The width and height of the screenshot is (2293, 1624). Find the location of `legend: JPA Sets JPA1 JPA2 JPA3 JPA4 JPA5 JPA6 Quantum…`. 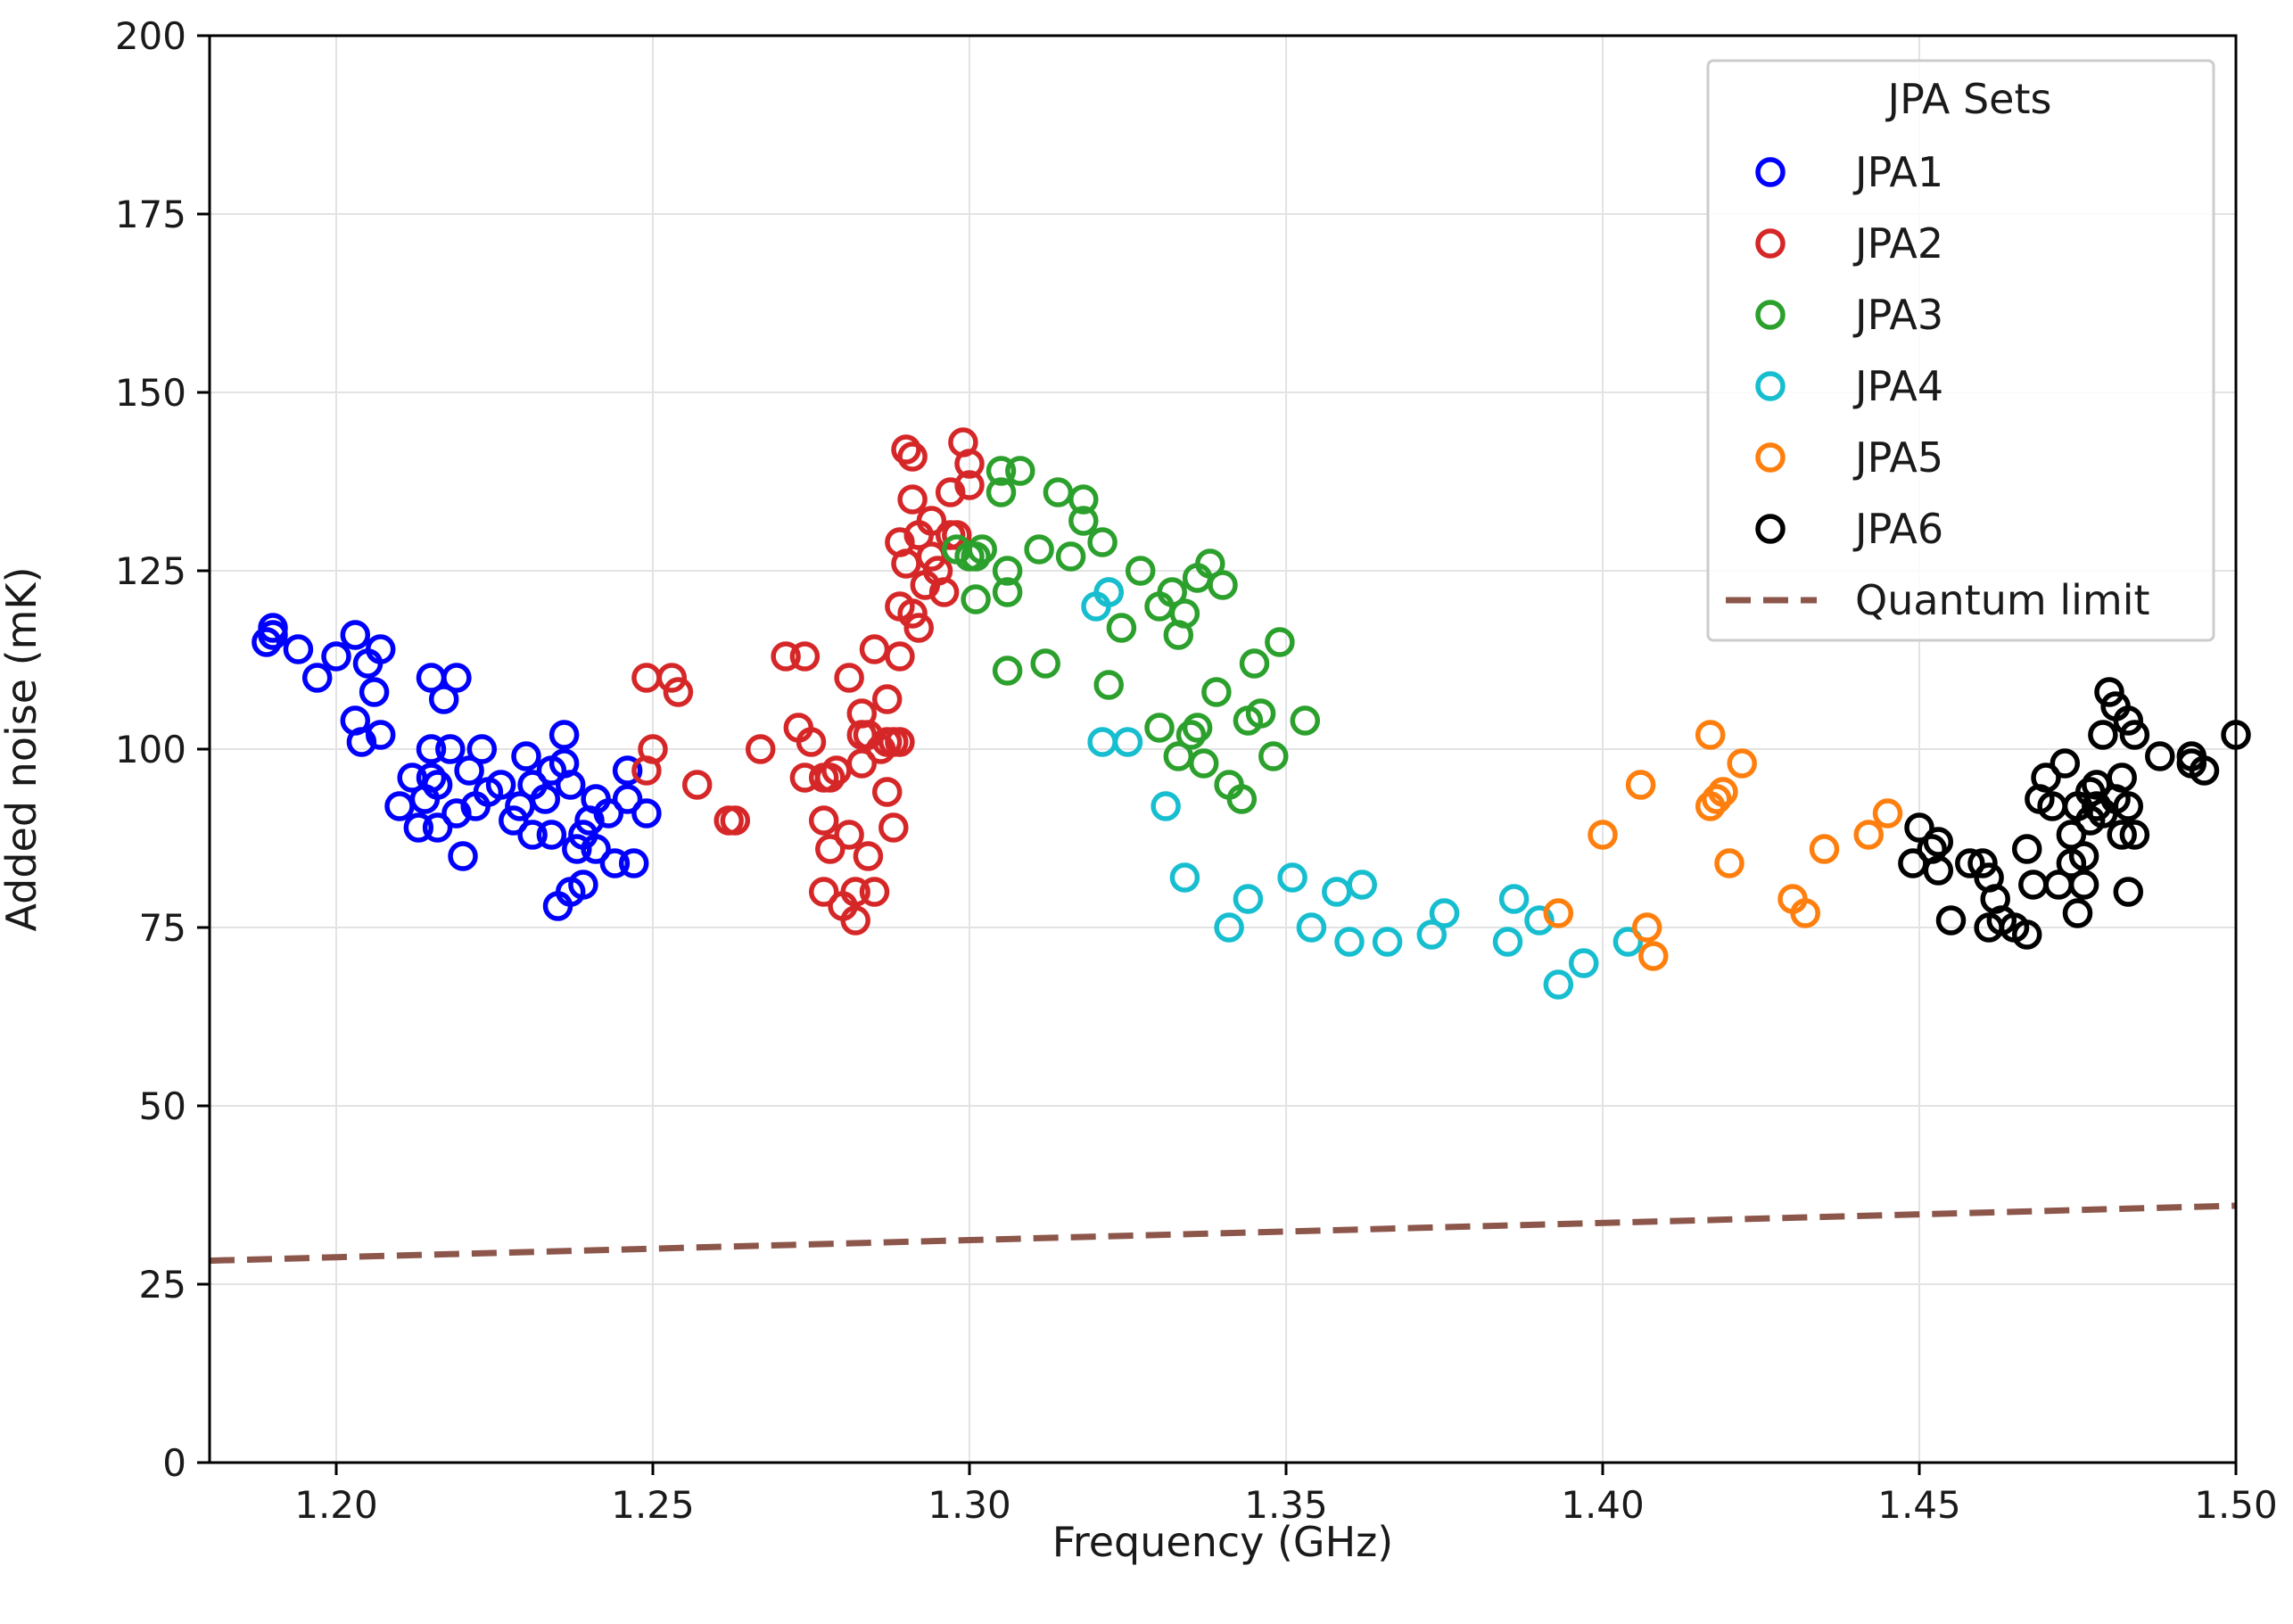

legend: JPA Sets JPA1 JPA2 JPA3 JPA4 JPA5 JPA6 Quantum… is located at coordinates (1960, 350).